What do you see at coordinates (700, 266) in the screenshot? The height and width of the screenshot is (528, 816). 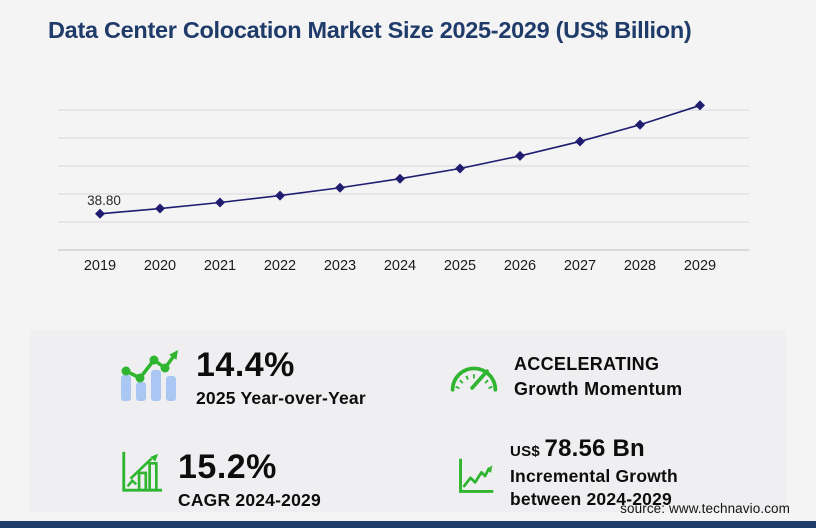 I see `x-tick-label: 2029` at bounding box center [700, 266].